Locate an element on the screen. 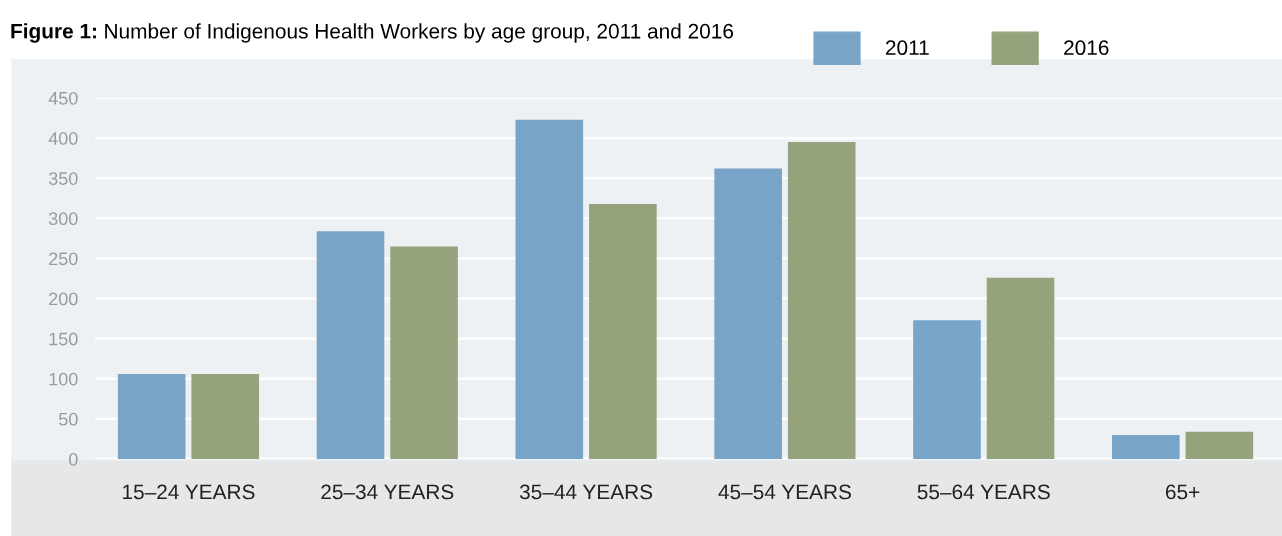 The width and height of the screenshot is (1282, 536). y-tick-label: 350 is located at coordinates (63, 178).